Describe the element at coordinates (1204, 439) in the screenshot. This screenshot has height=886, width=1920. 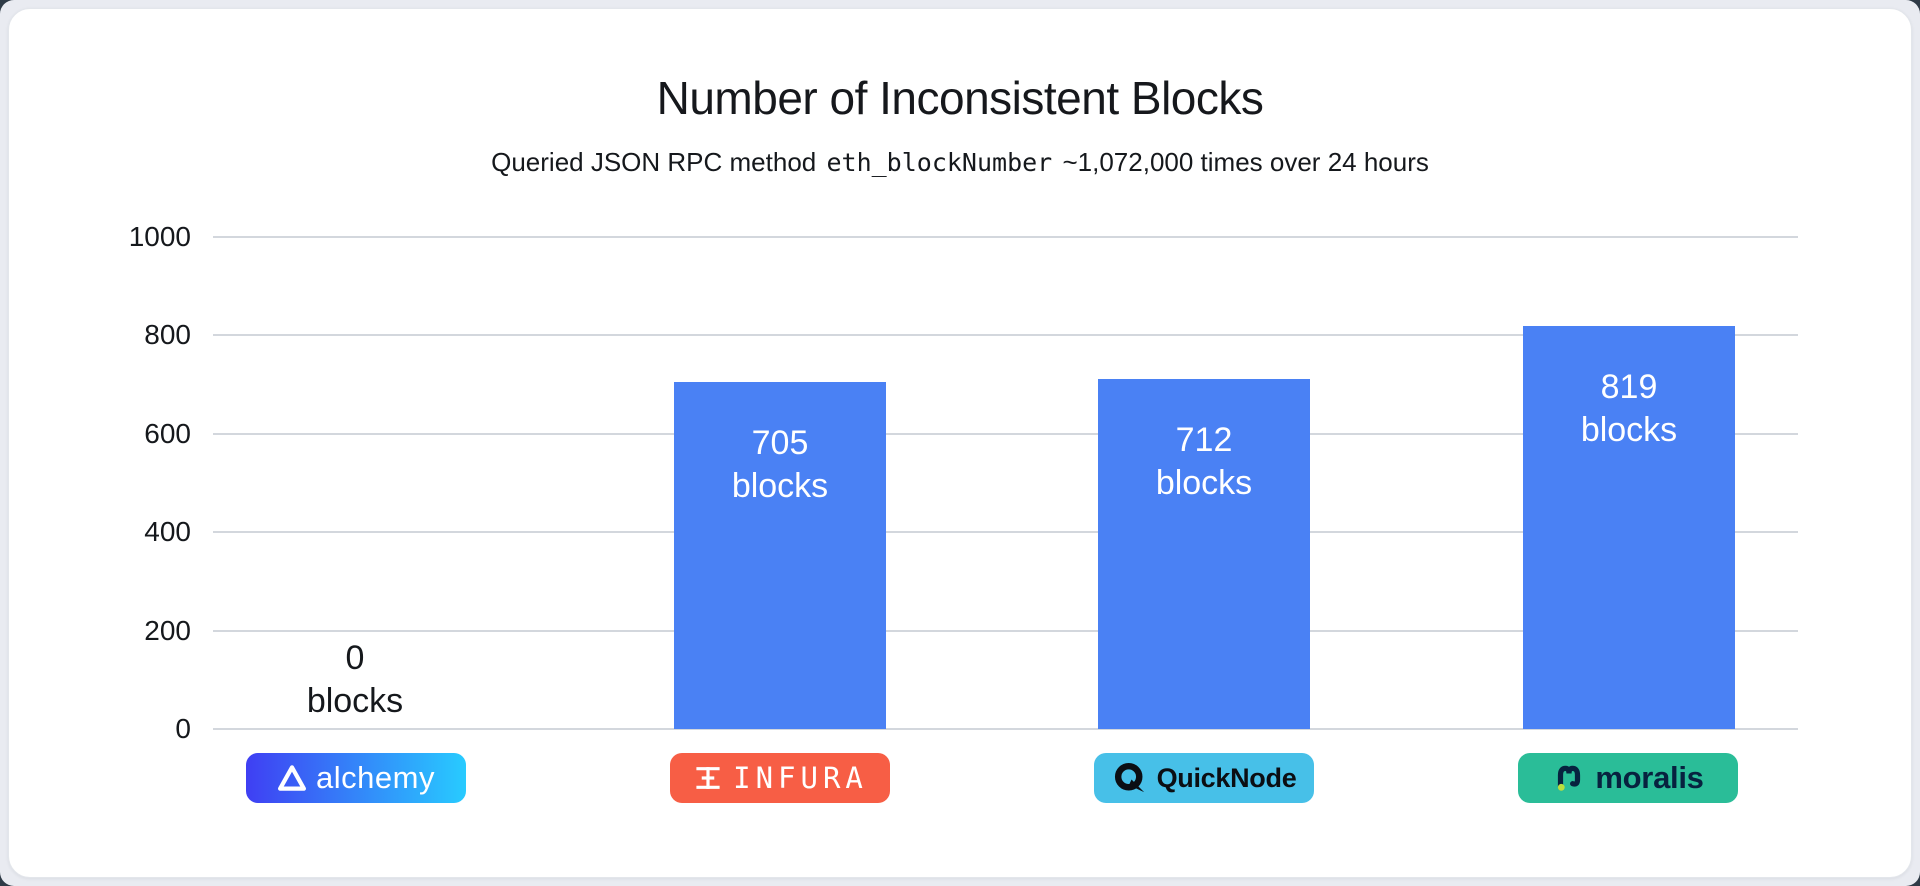
I see `value-number: 712` at that location.